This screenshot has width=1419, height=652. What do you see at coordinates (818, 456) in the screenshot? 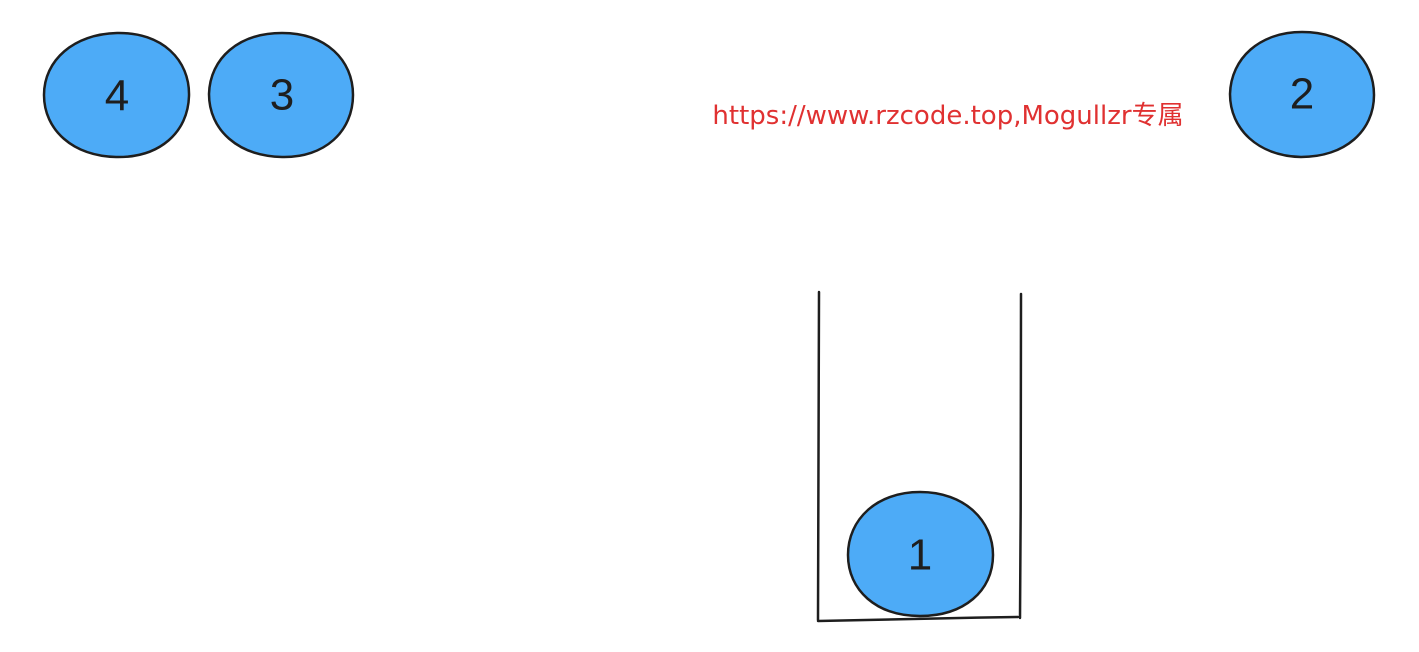
I see `container-left-wall` at bounding box center [818, 456].